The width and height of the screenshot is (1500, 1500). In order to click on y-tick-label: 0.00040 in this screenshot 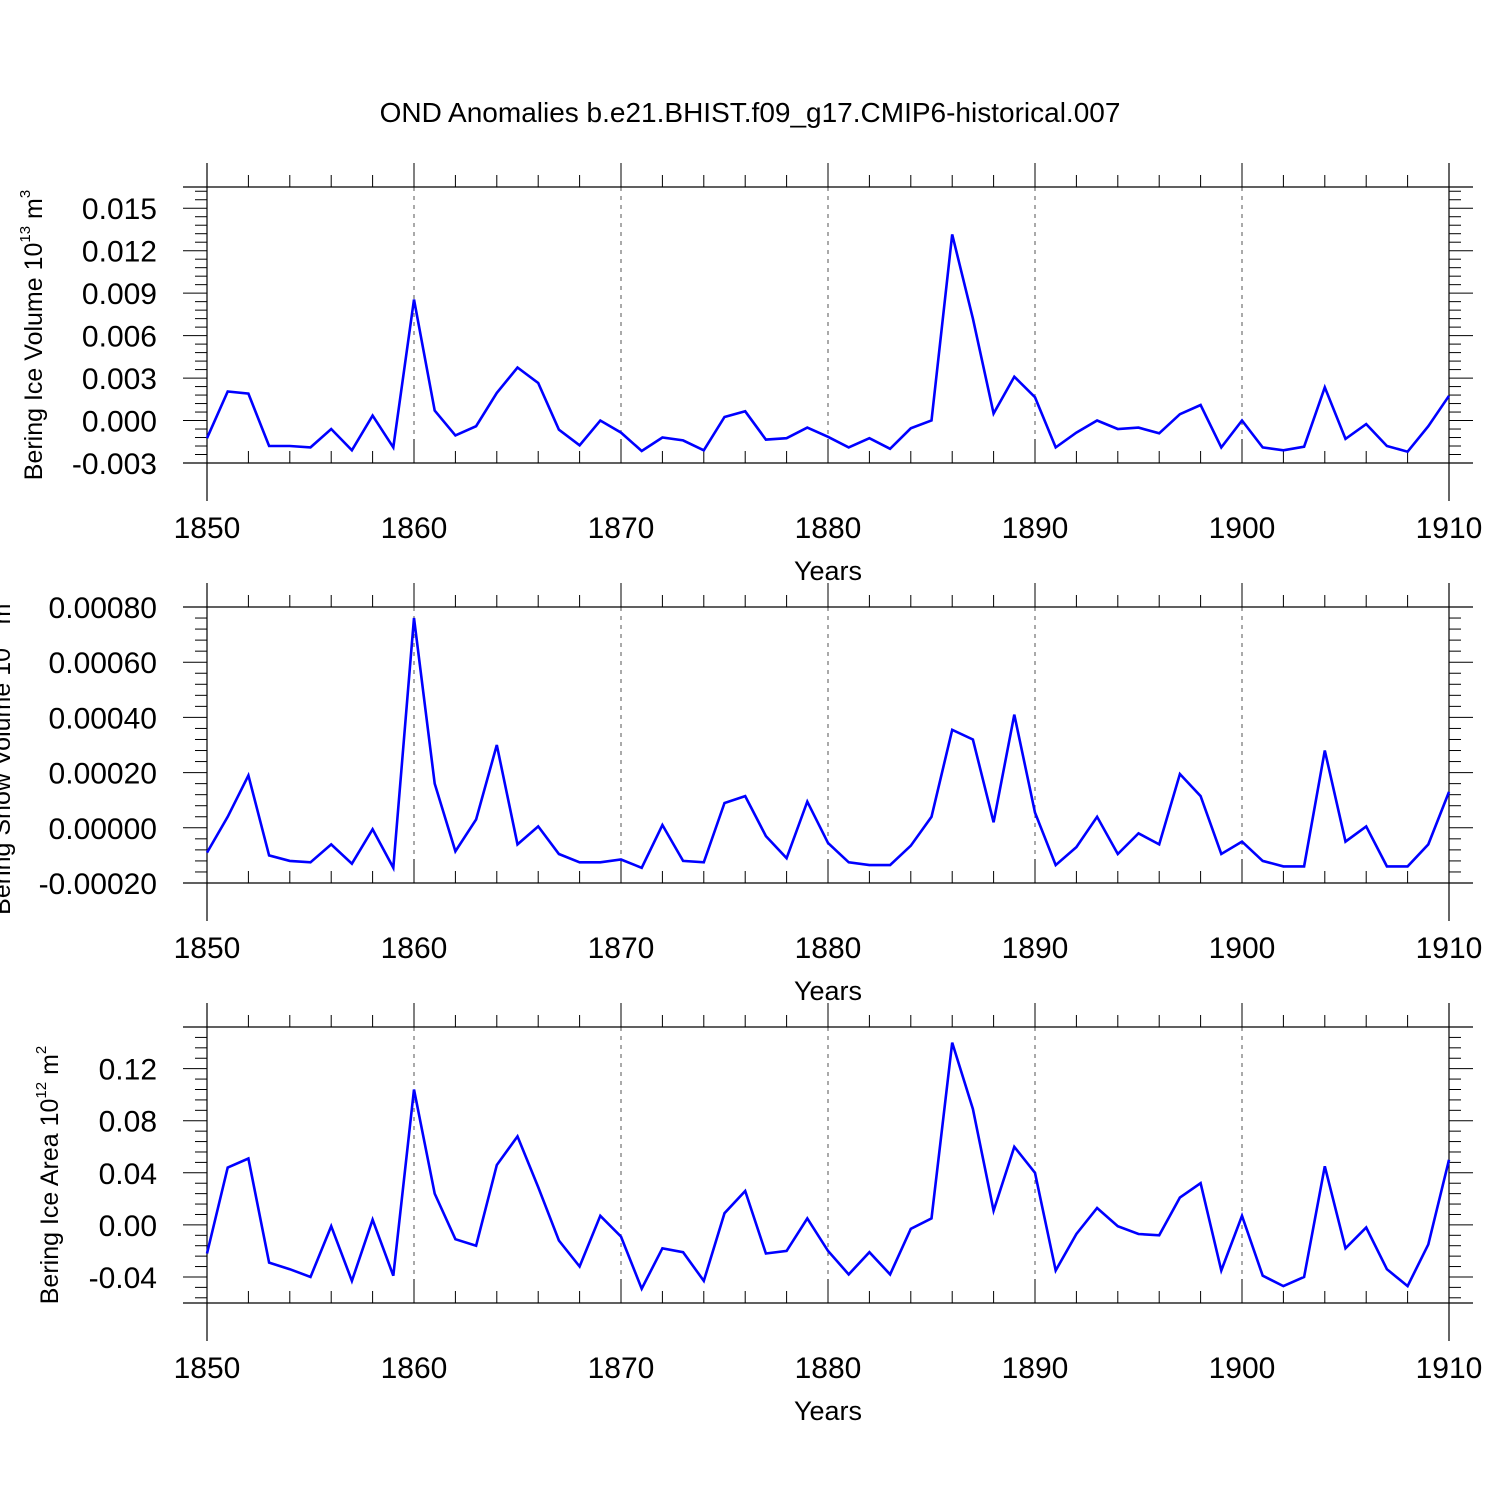, I will do `click(103, 718)`.